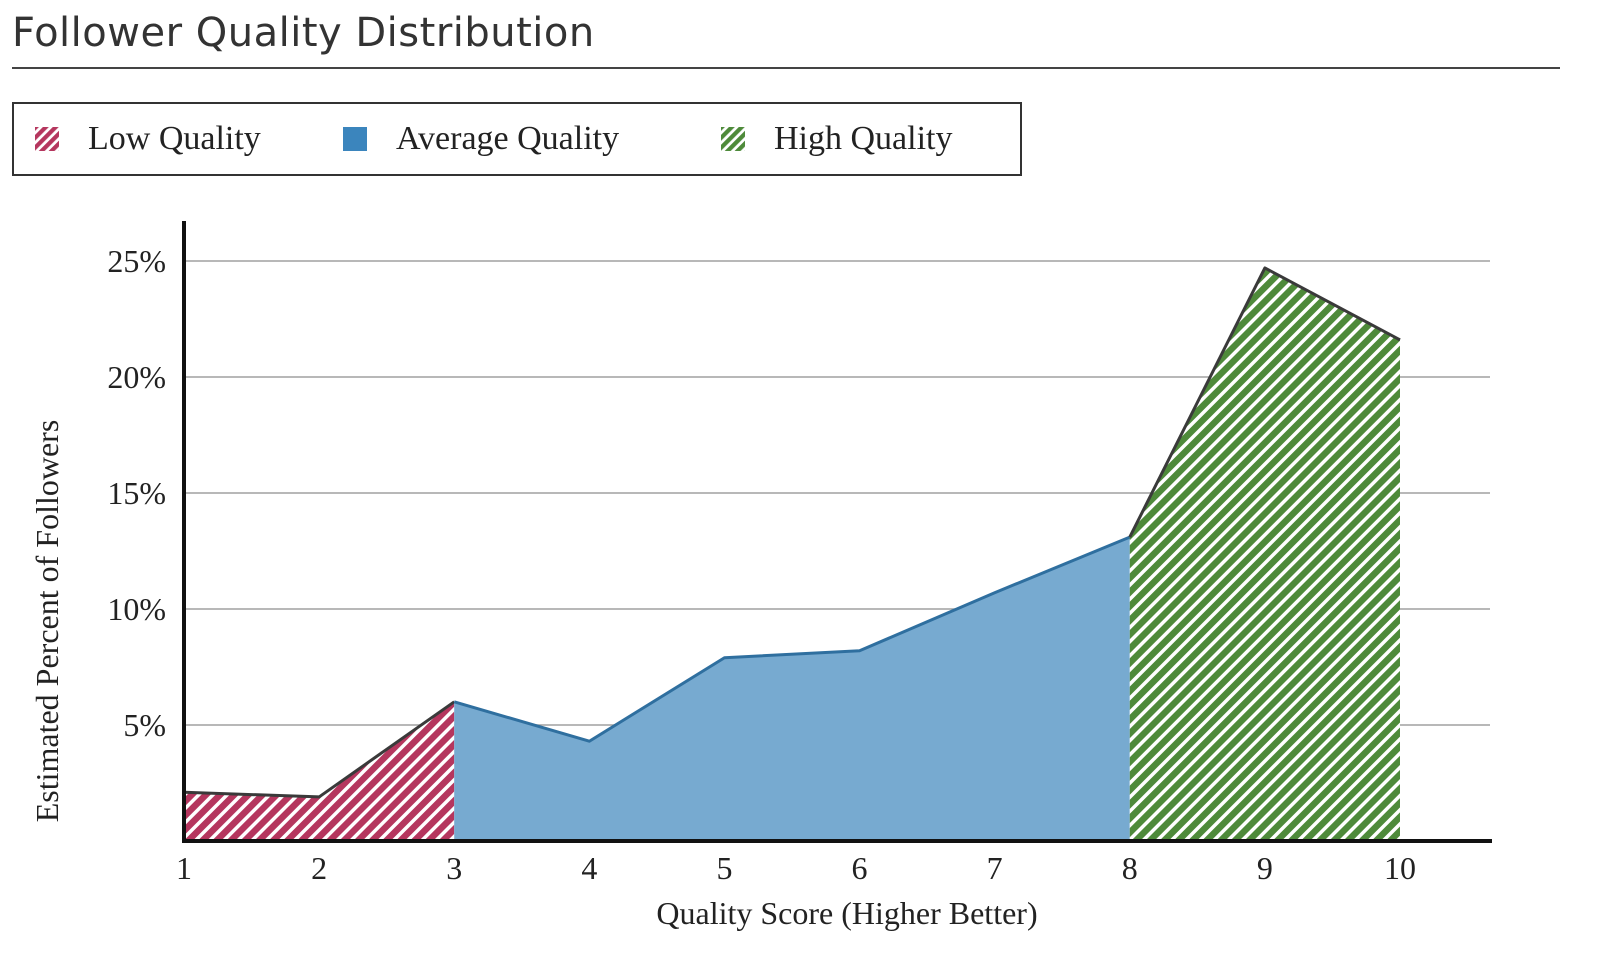 This screenshot has height=962, width=1600. Describe the element at coordinates (1265, 868) in the screenshot. I see `x-tick-label: 9` at that location.